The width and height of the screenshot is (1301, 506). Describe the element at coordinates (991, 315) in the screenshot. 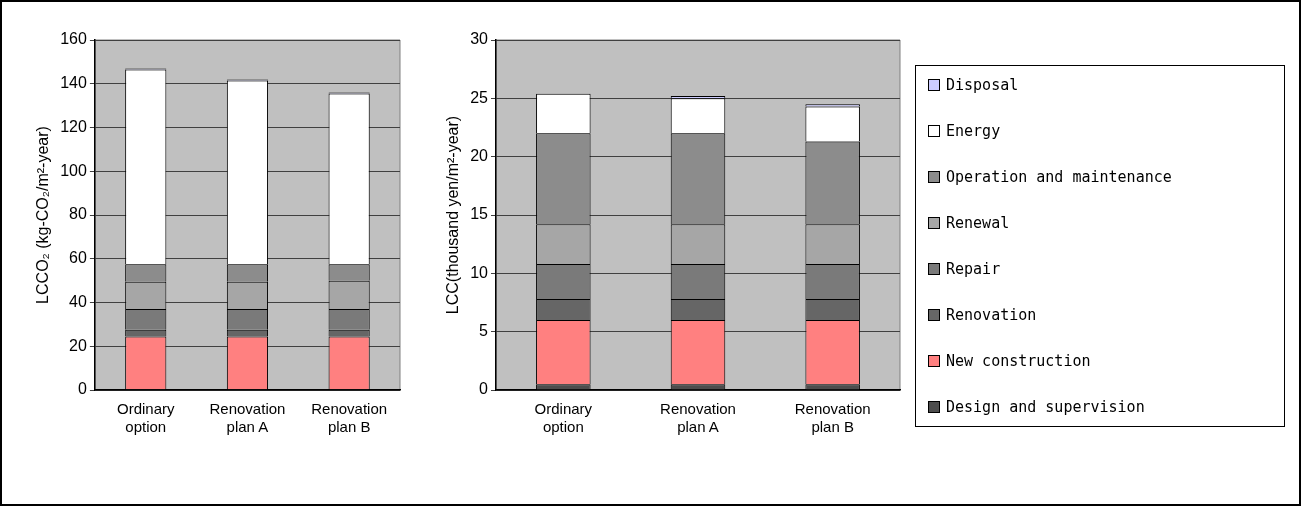

I see `legend-label: Renovation` at that location.